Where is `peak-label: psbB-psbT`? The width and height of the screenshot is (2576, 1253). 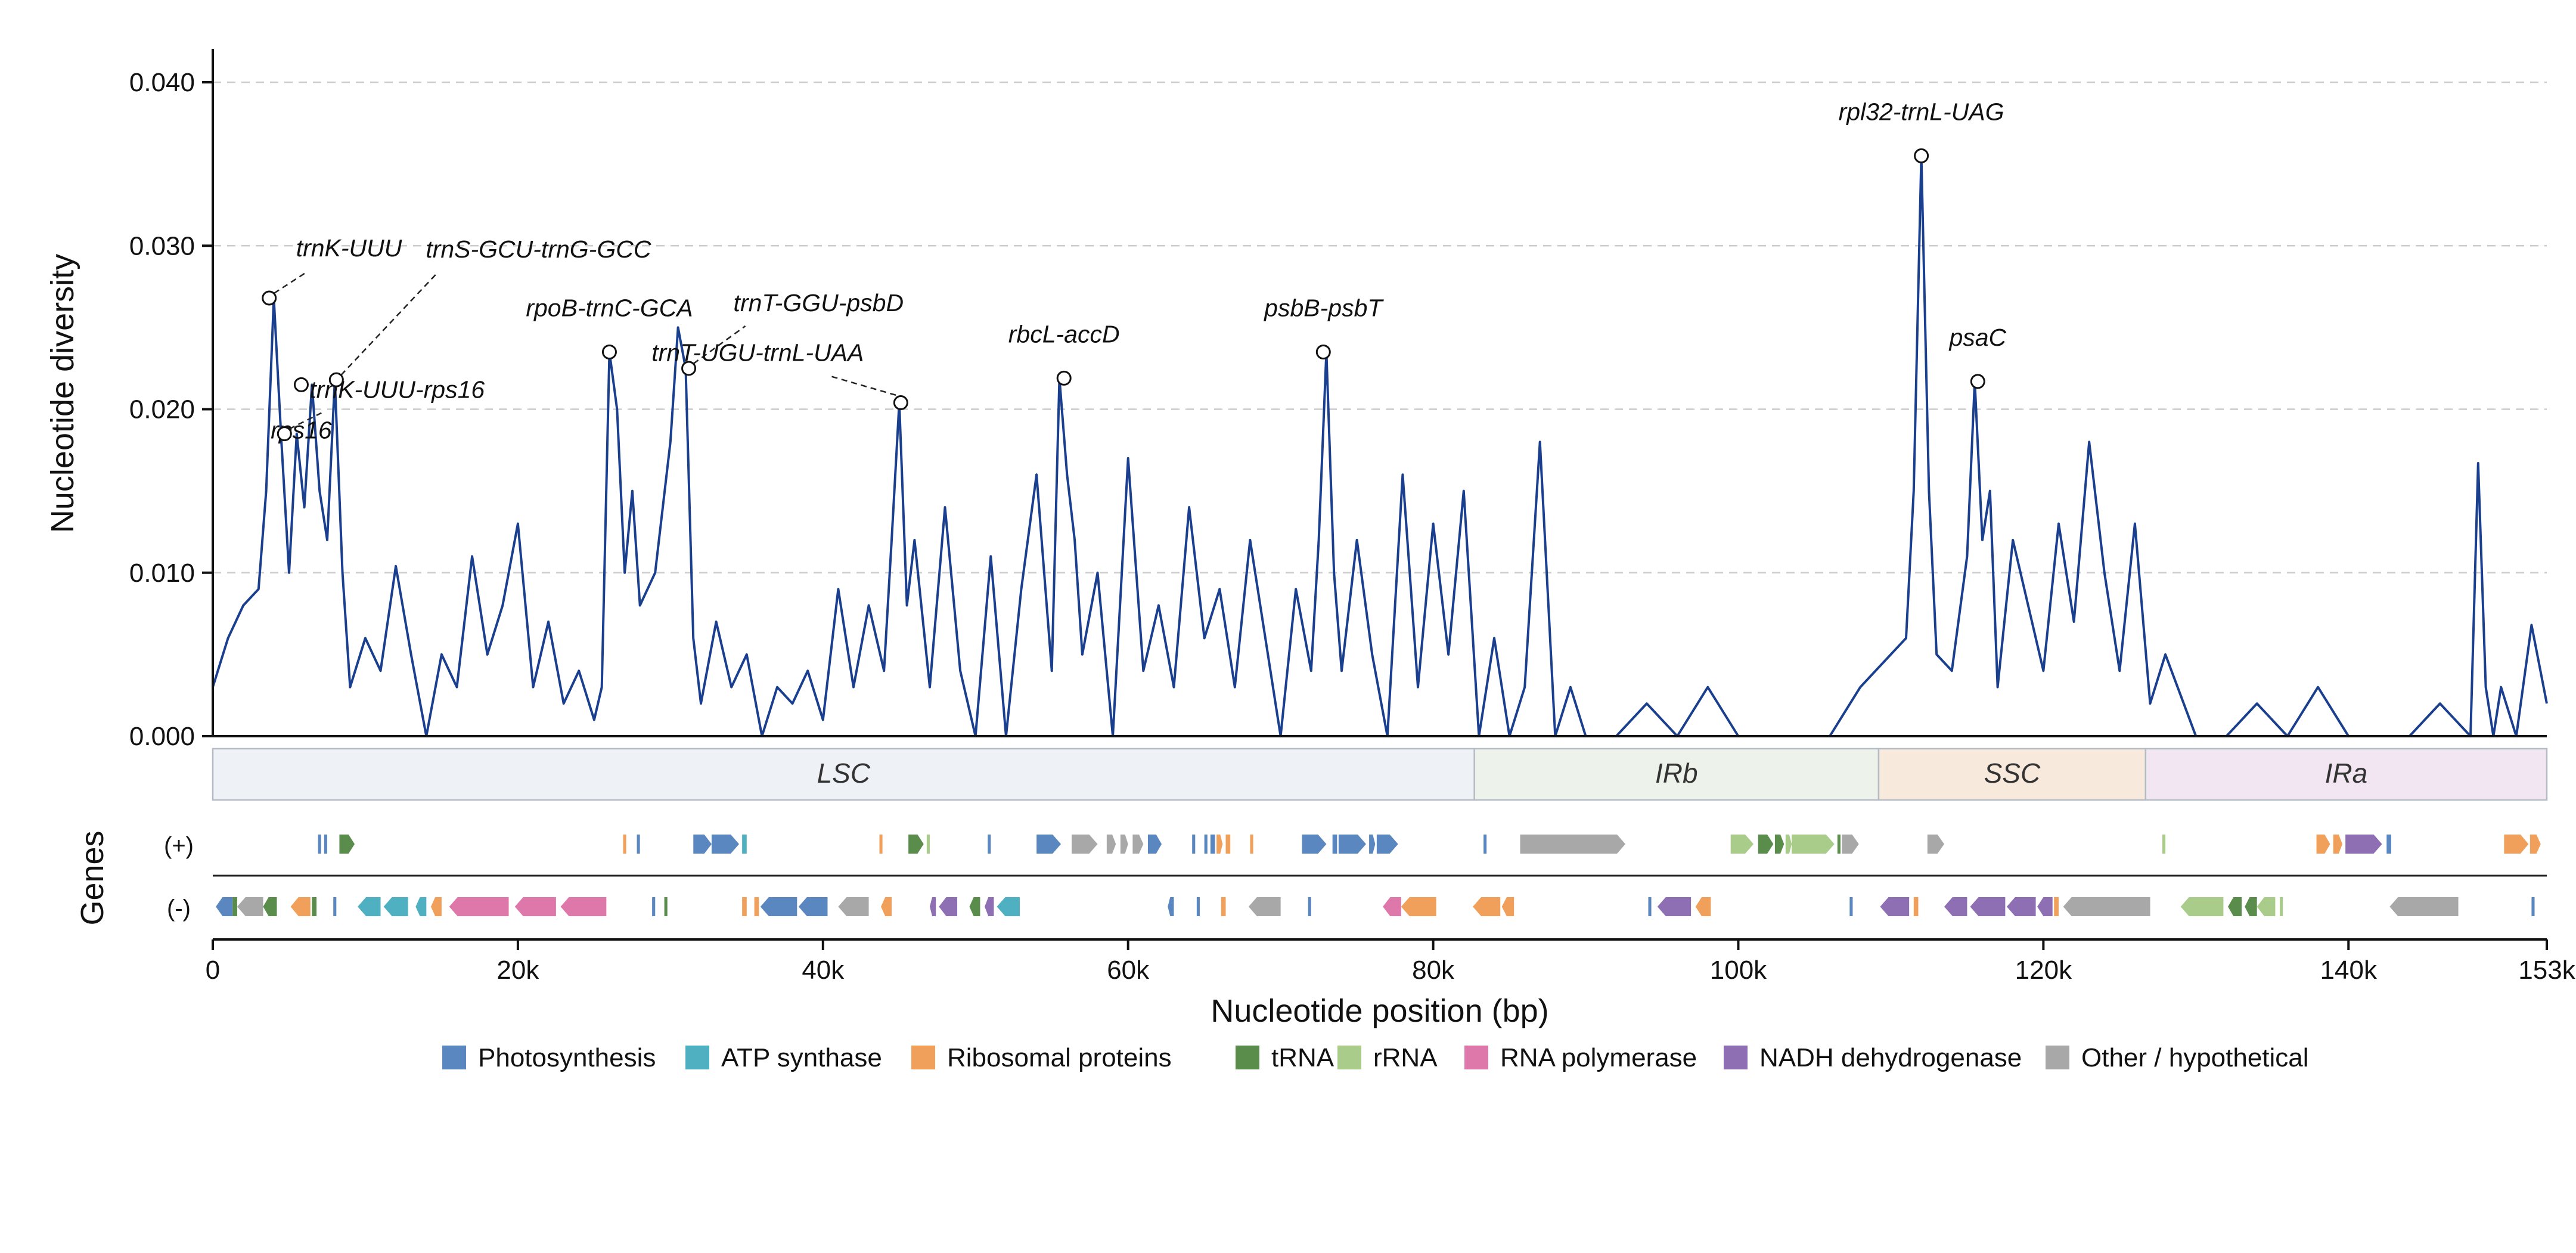
peak-label: psbB-psbT is located at coordinates (1324, 308).